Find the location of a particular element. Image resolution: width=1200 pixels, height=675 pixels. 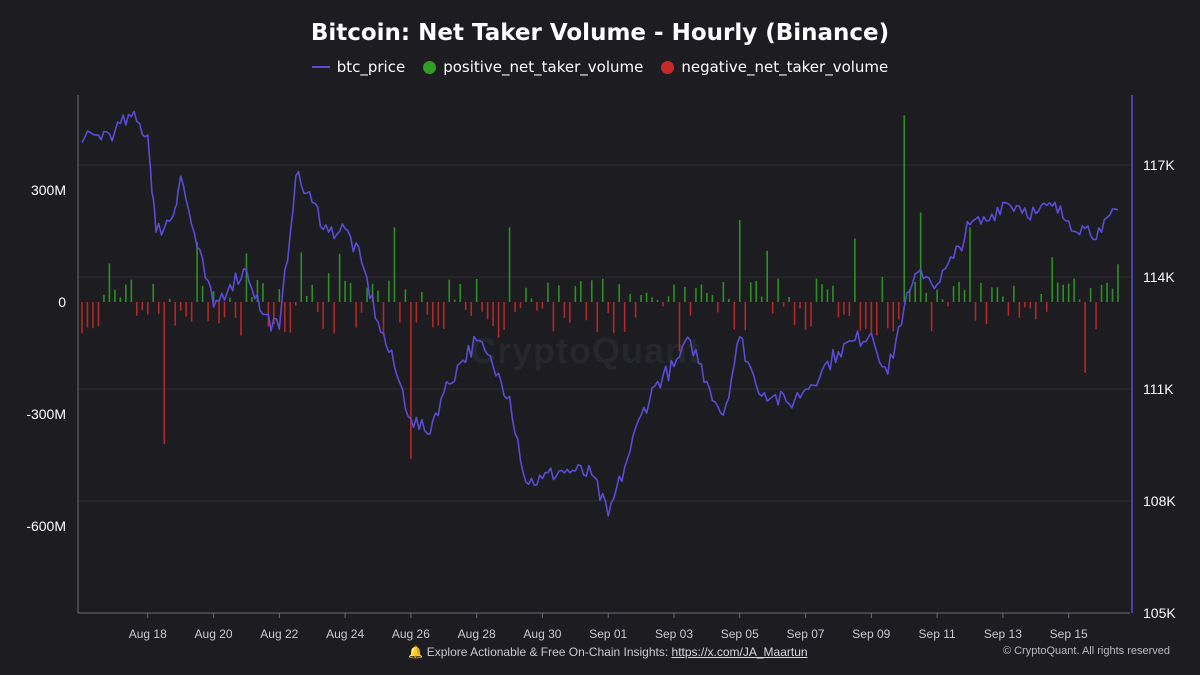

x-axis-tick-label: Aug 18 is located at coordinates (148, 634).